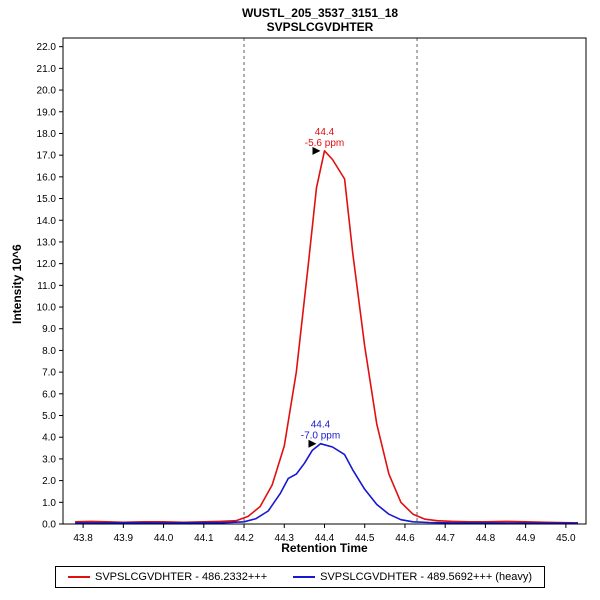 The width and height of the screenshot is (600, 600). I want to click on y-tick-label: 0.0, so click(49, 525).